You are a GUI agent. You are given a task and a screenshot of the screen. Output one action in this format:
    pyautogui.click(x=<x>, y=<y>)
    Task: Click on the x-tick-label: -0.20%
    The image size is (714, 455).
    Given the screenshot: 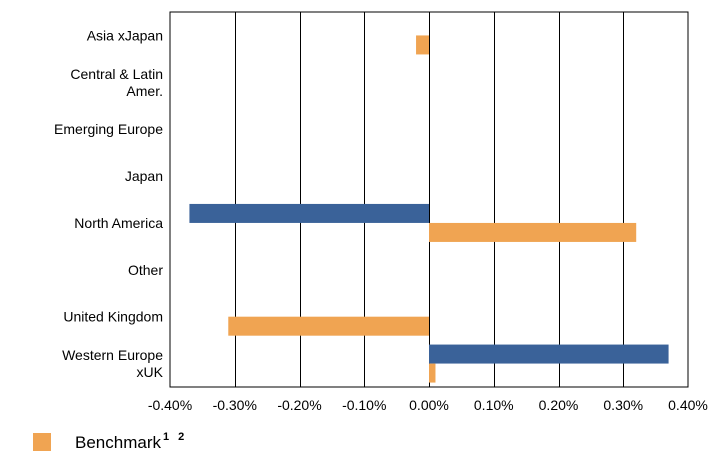 What is the action you would take?
    pyautogui.click(x=299, y=405)
    